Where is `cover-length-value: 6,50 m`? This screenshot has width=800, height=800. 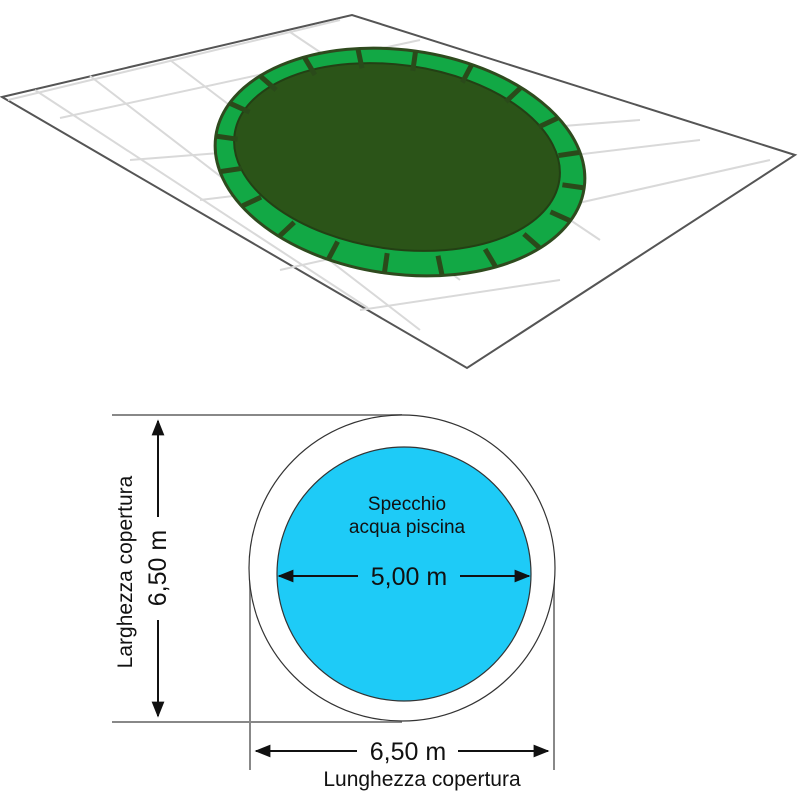
cover-length-value: 6,50 m is located at coordinates (408, 752).